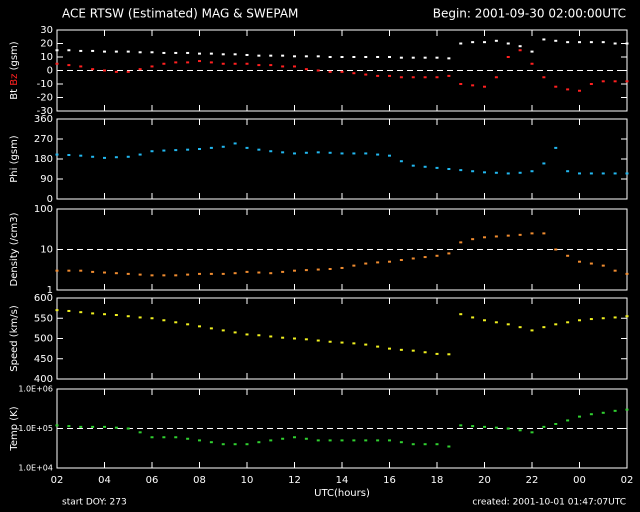  Describe the element at coordinates (43, 359) in the screenshot. I see `y-tick-label: 450` at that location.